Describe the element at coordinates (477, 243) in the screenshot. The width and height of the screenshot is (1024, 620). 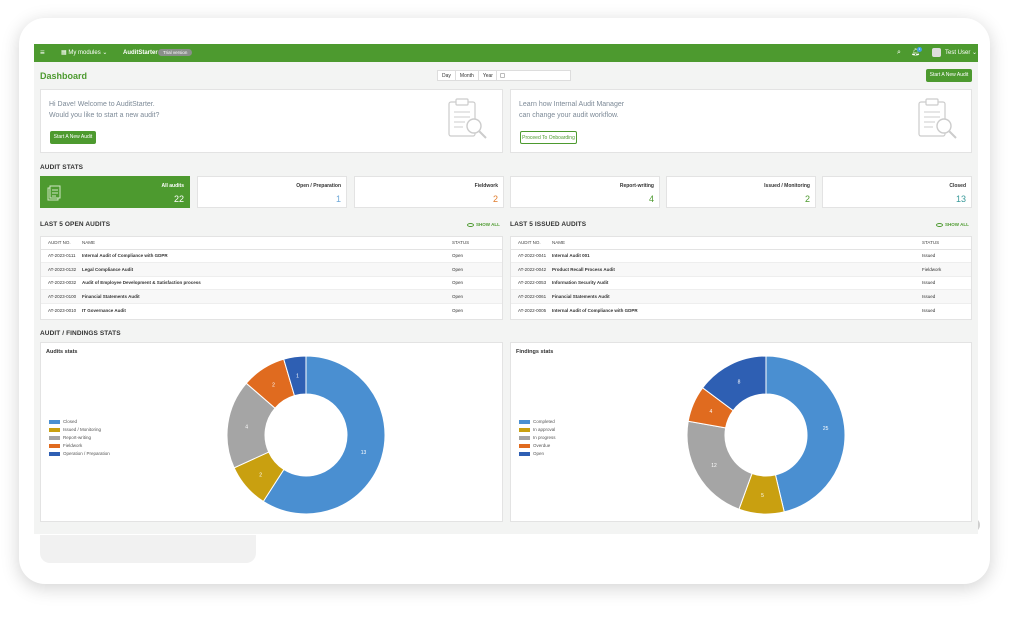
I see `column-header-status: STATUS` at that location.